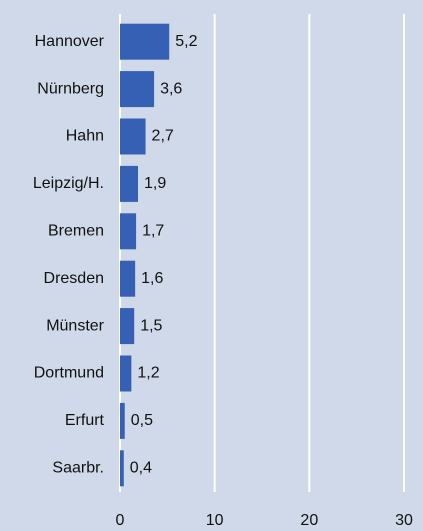 The height and width of the screenshot is (531, 423). I want to click on y-tick-label: Münster, so click(75, 325).